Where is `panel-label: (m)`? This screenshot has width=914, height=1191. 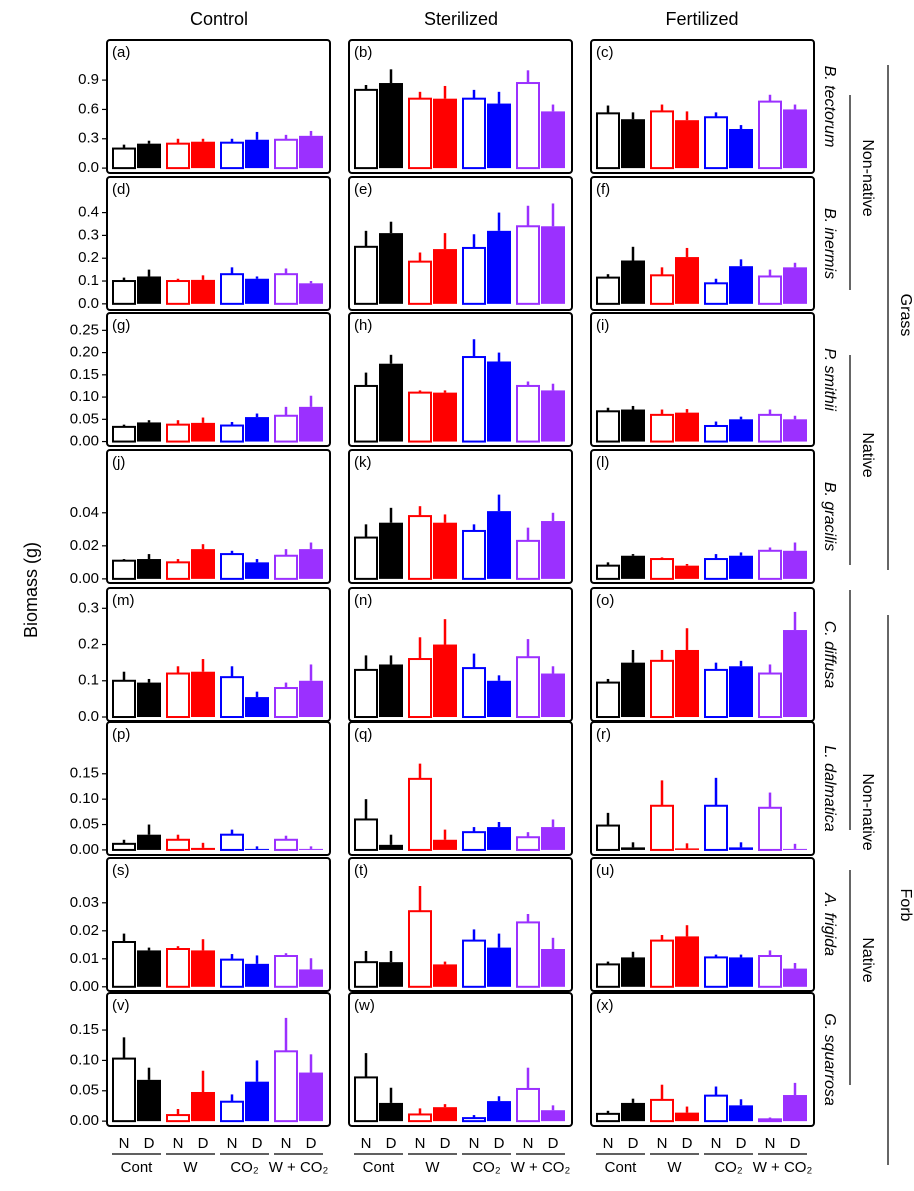
panel-label: (m) is located at coordinates (123, 600).